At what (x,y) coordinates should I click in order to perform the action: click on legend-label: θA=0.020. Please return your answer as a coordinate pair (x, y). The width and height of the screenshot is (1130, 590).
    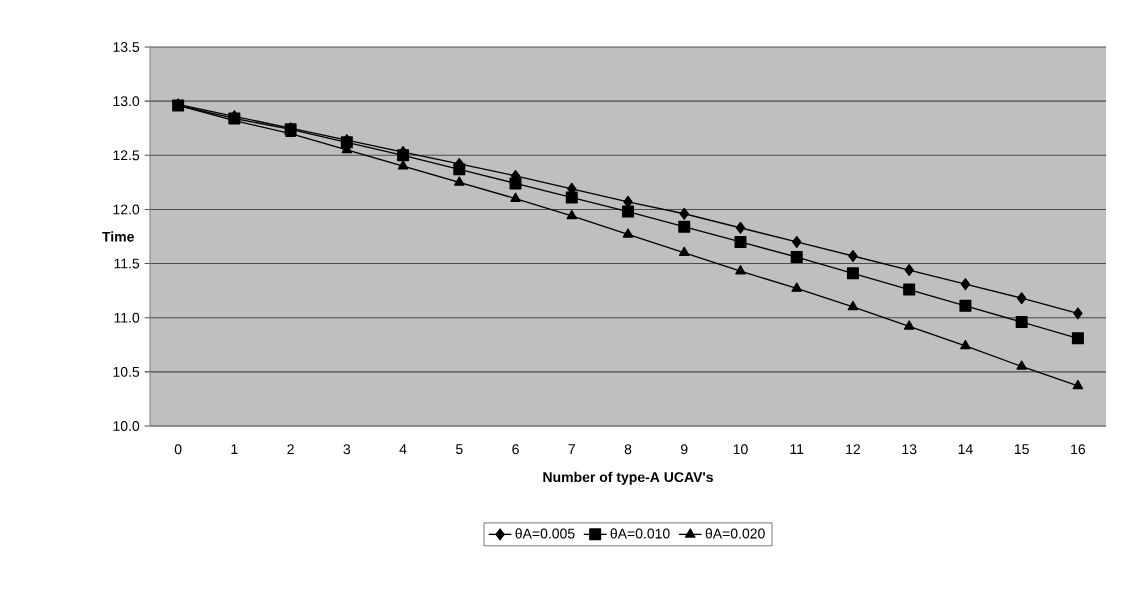
    Looking at the image, I should click on (735, 533).